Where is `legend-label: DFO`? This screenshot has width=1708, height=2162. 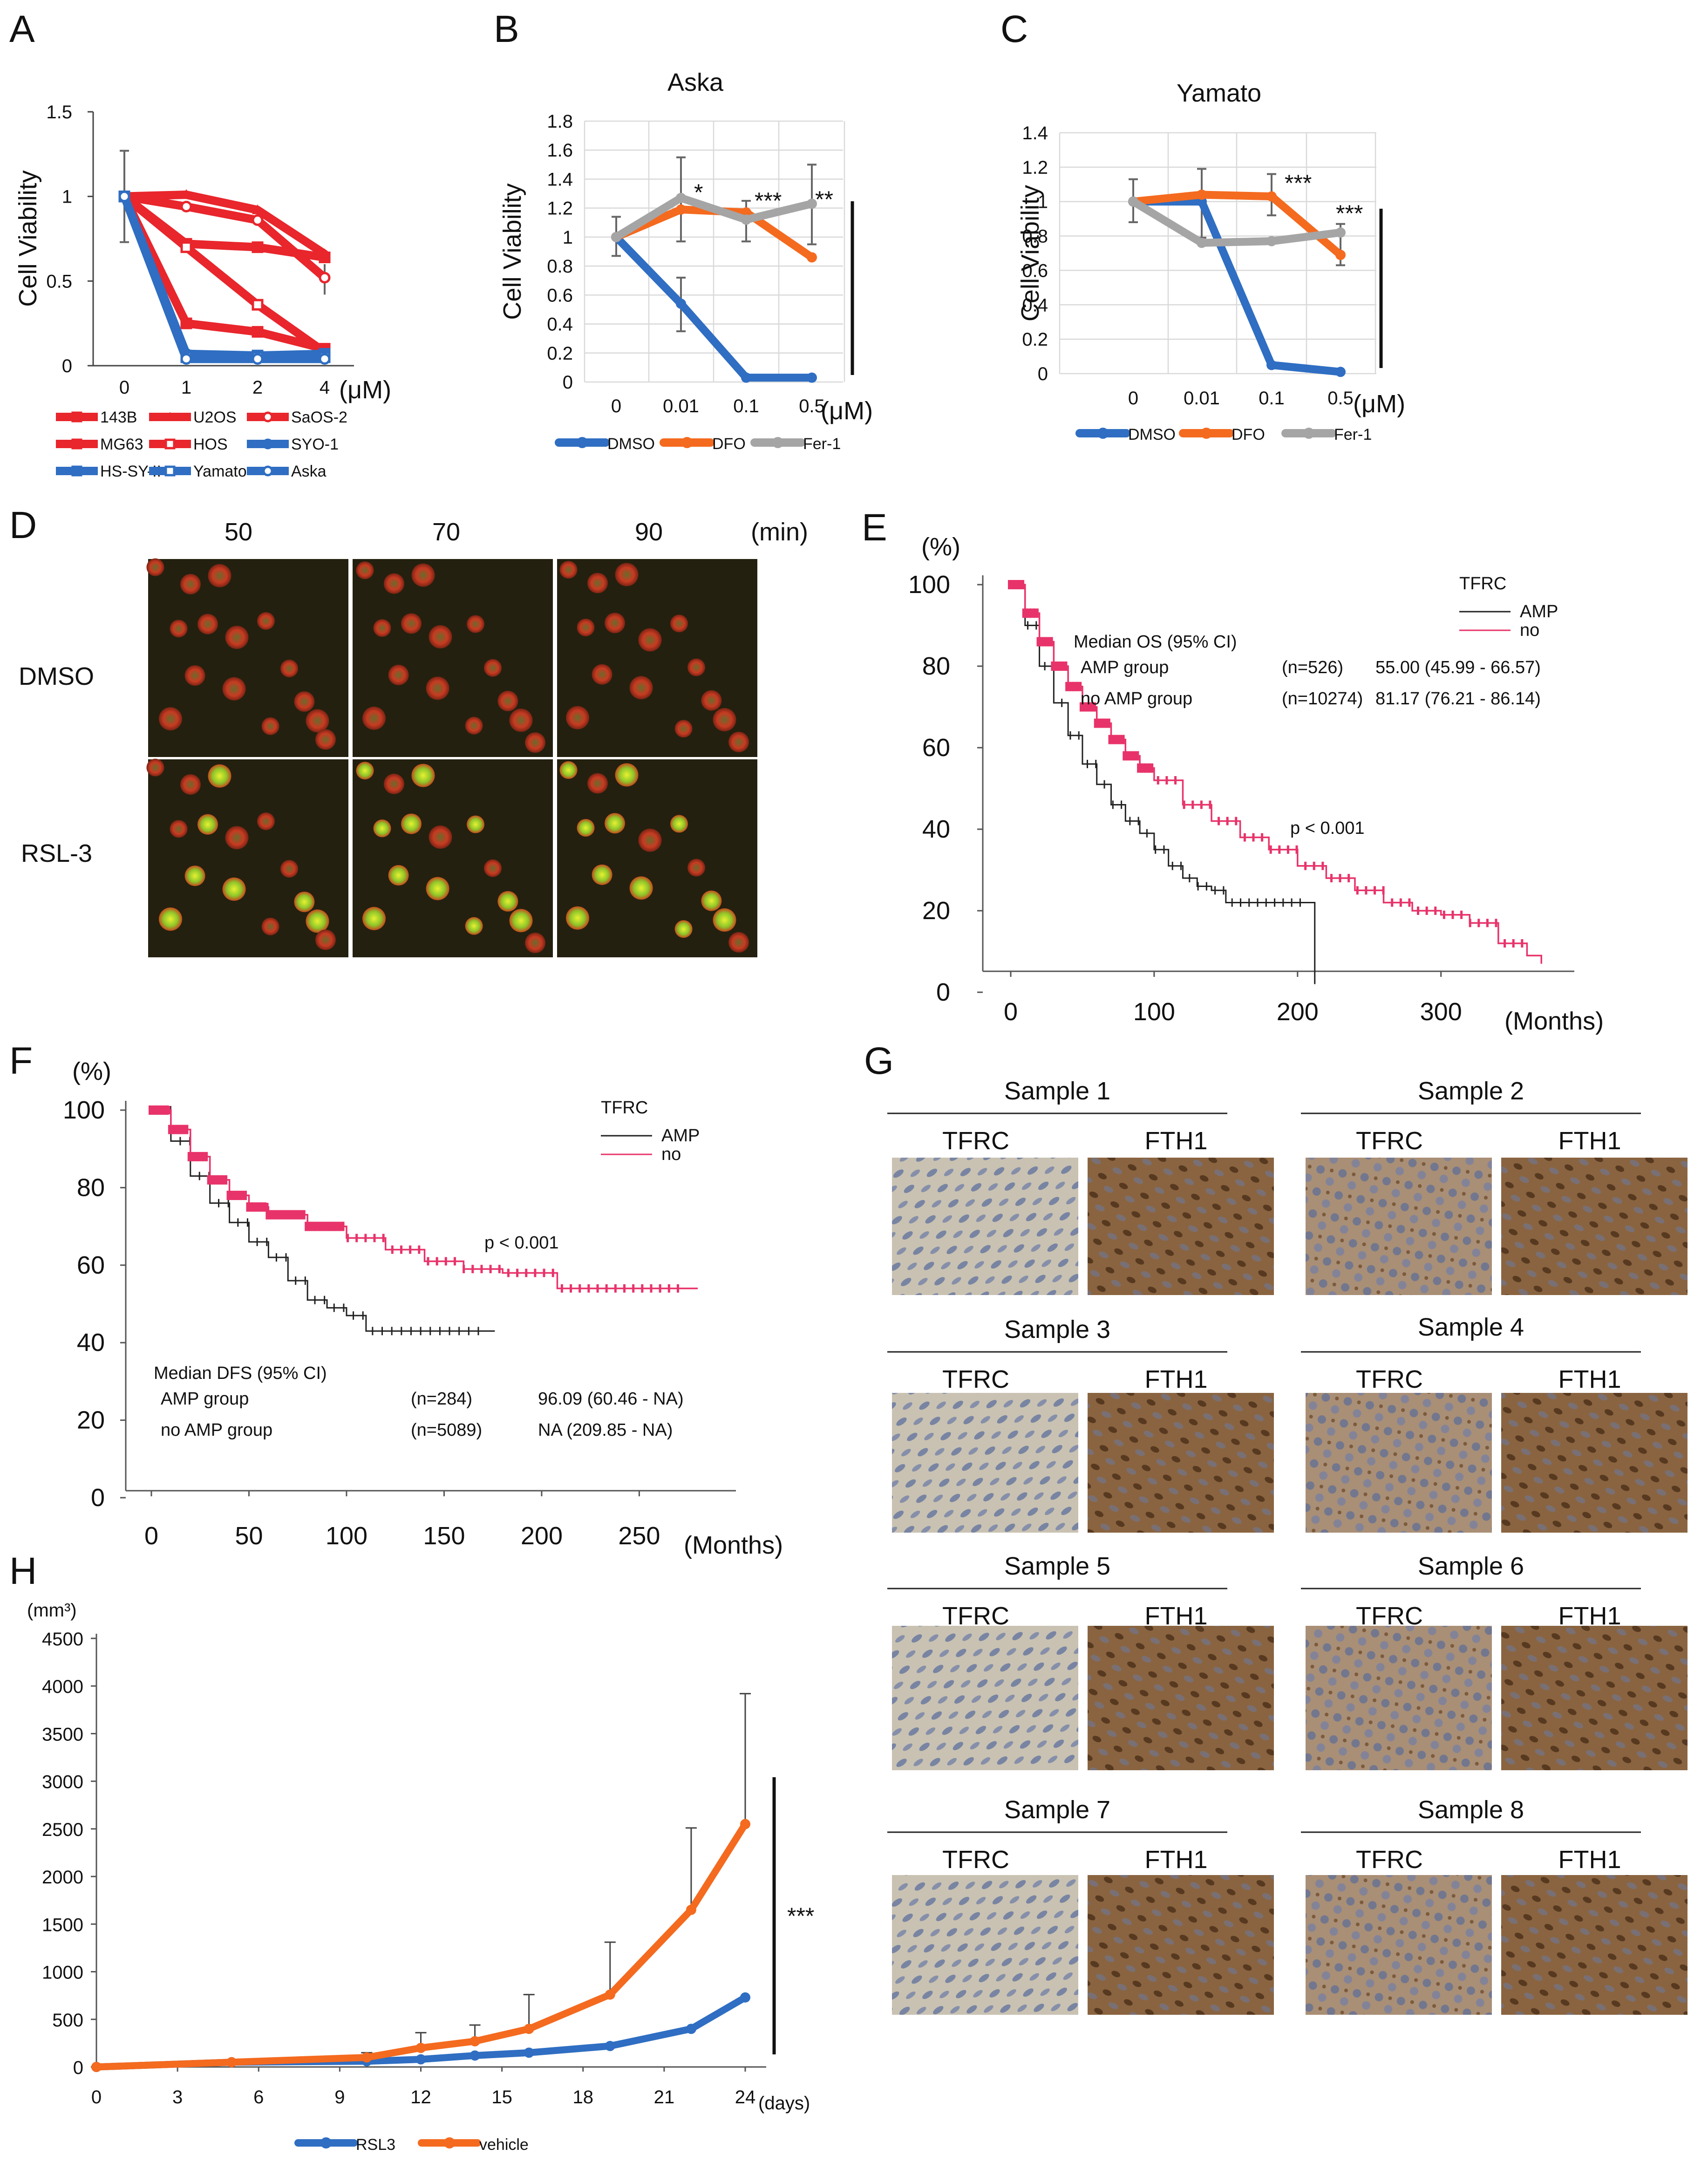
legend-label: DFO is located at coordinates (729, 444).